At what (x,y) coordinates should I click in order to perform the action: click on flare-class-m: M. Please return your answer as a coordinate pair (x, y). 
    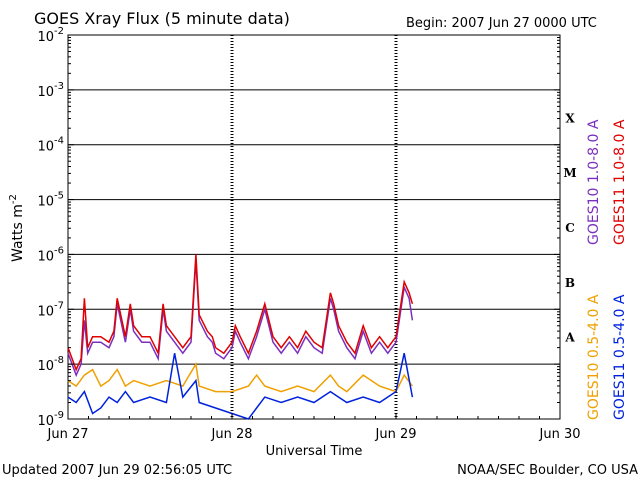
    Looking at the image, I should click on (569, 173).